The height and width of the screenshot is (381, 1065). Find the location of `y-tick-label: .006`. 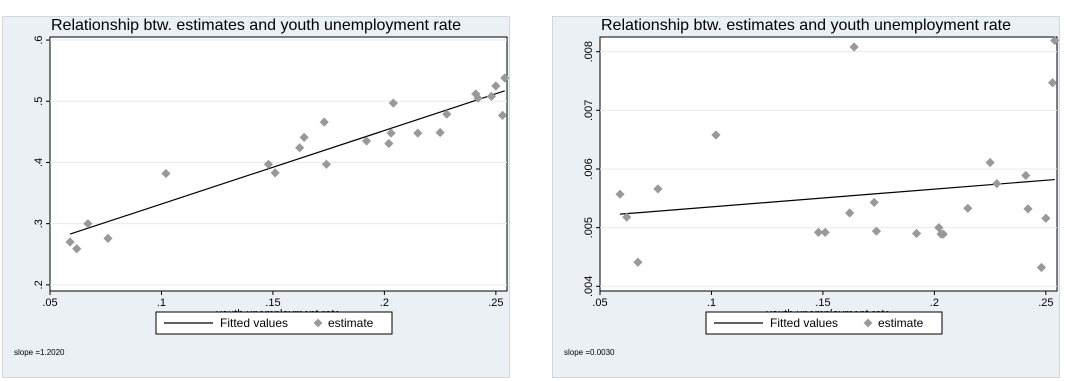

y-tick-label: .006 is located at coordinates (589, 168).